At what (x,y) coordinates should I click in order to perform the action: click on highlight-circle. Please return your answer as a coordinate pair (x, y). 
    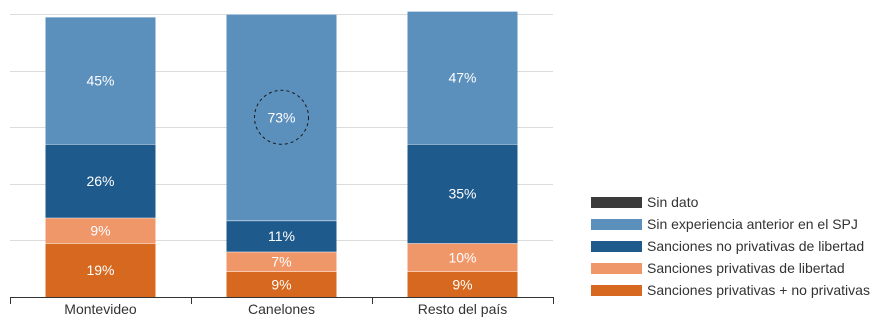
    Looking at the image, I should click on (281, 117).